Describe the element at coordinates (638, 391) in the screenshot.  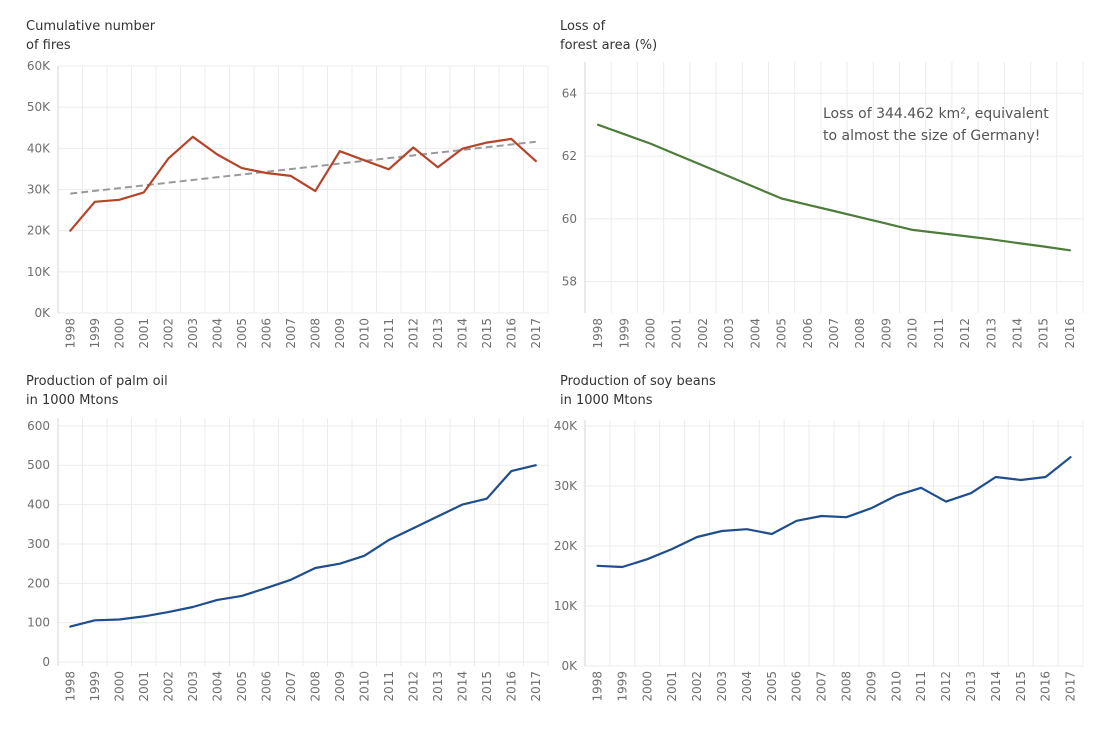
I see `chart-title: Production of soy beans in 1000 Mtons` at that location.